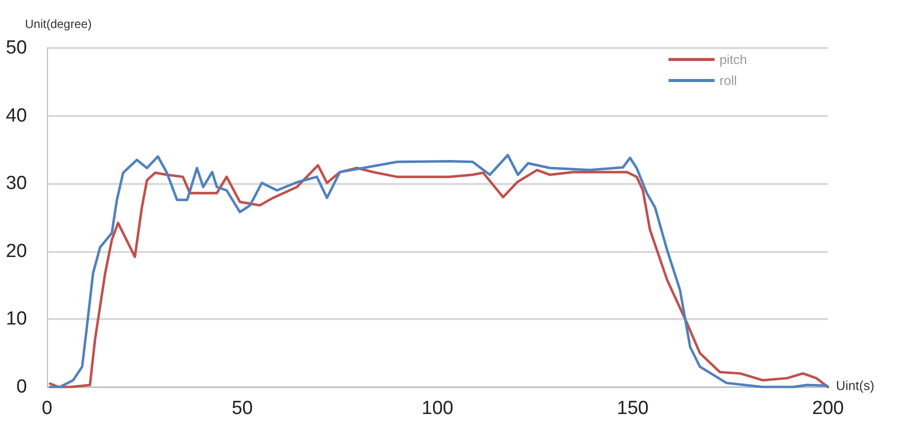  I want to click on x-tick-label: 150, so click(632, 408).